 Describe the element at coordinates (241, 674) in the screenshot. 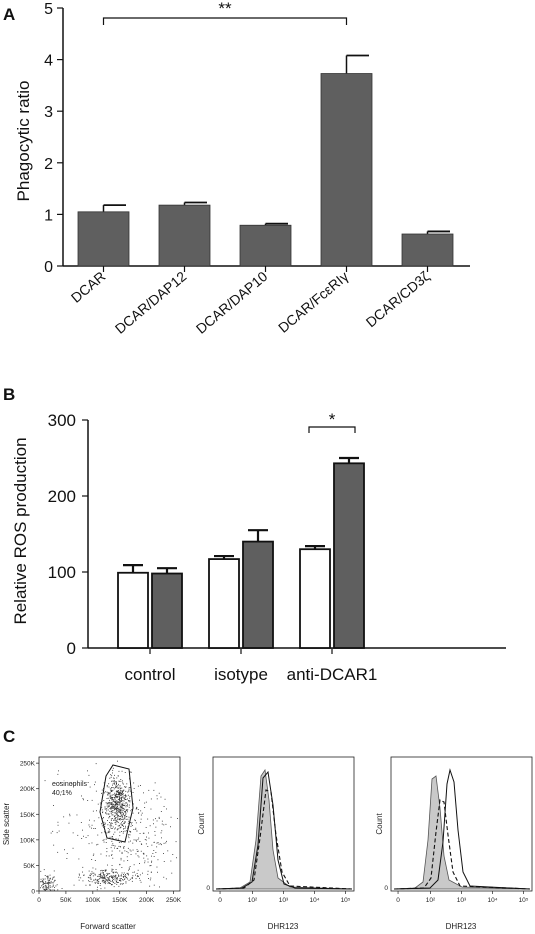

I see `x-tick-label: isotype` at that location.